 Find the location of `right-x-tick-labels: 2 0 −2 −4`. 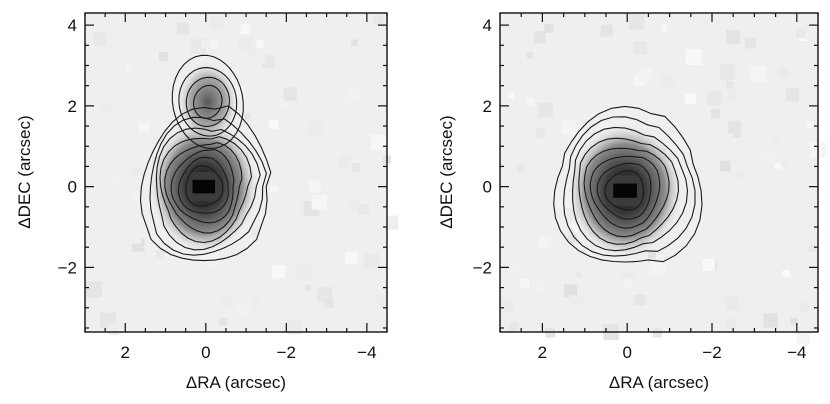

right-x-tick-labels: 2 0 −2 −4 is located at coordinates (672, 352).